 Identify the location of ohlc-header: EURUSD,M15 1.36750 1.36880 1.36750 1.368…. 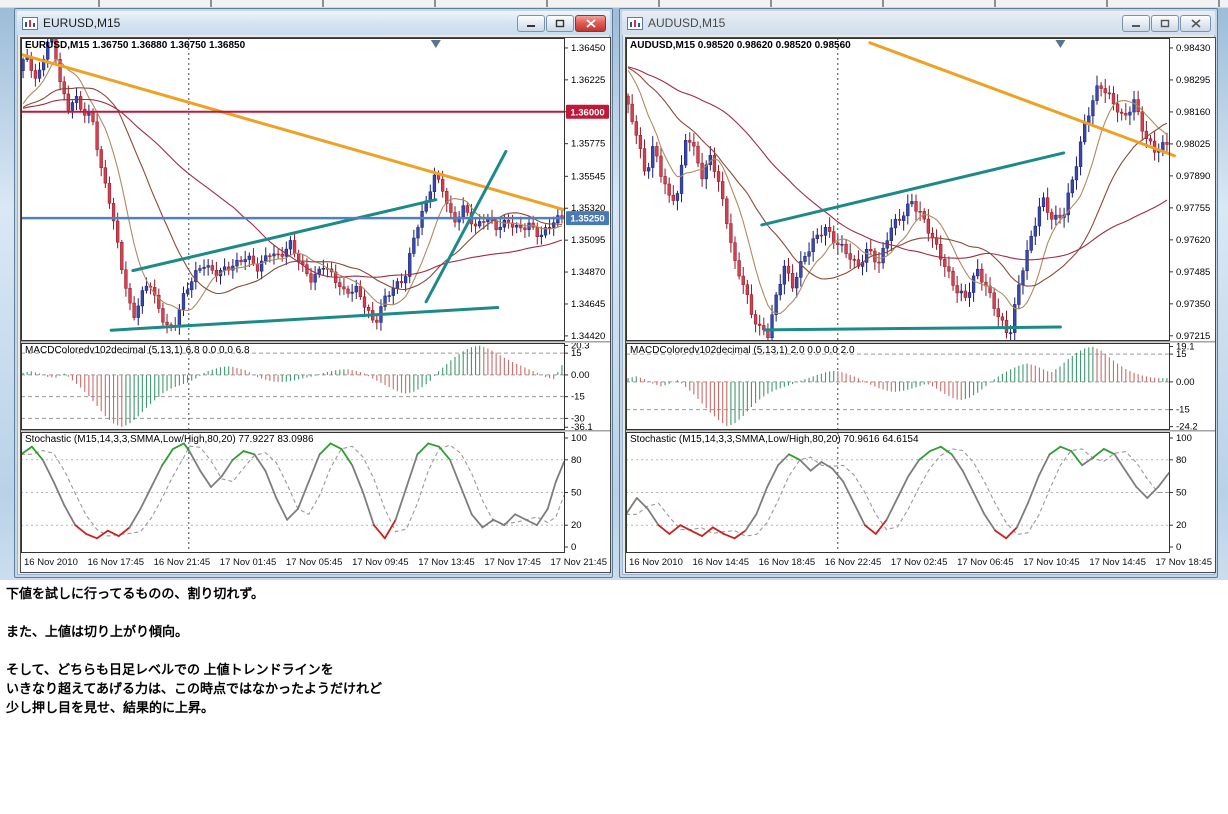
(135, 45).